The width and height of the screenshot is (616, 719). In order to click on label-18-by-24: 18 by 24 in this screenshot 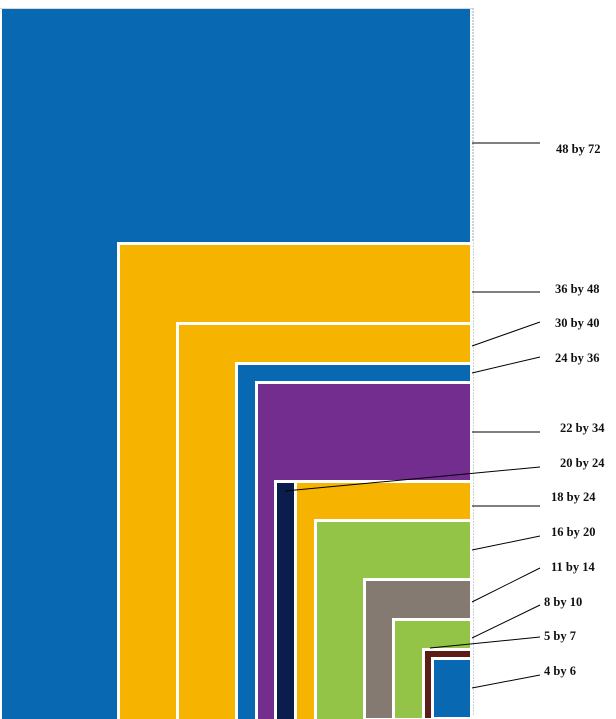, I will do `click(573, 497)`.